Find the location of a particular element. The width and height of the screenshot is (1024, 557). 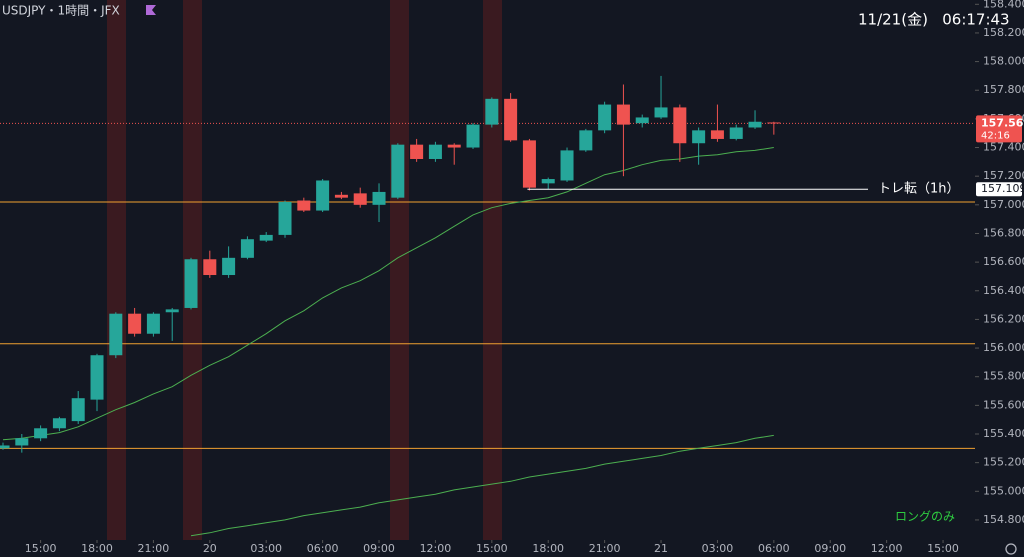

trend-price-tag is located at coordinates (999, 189).